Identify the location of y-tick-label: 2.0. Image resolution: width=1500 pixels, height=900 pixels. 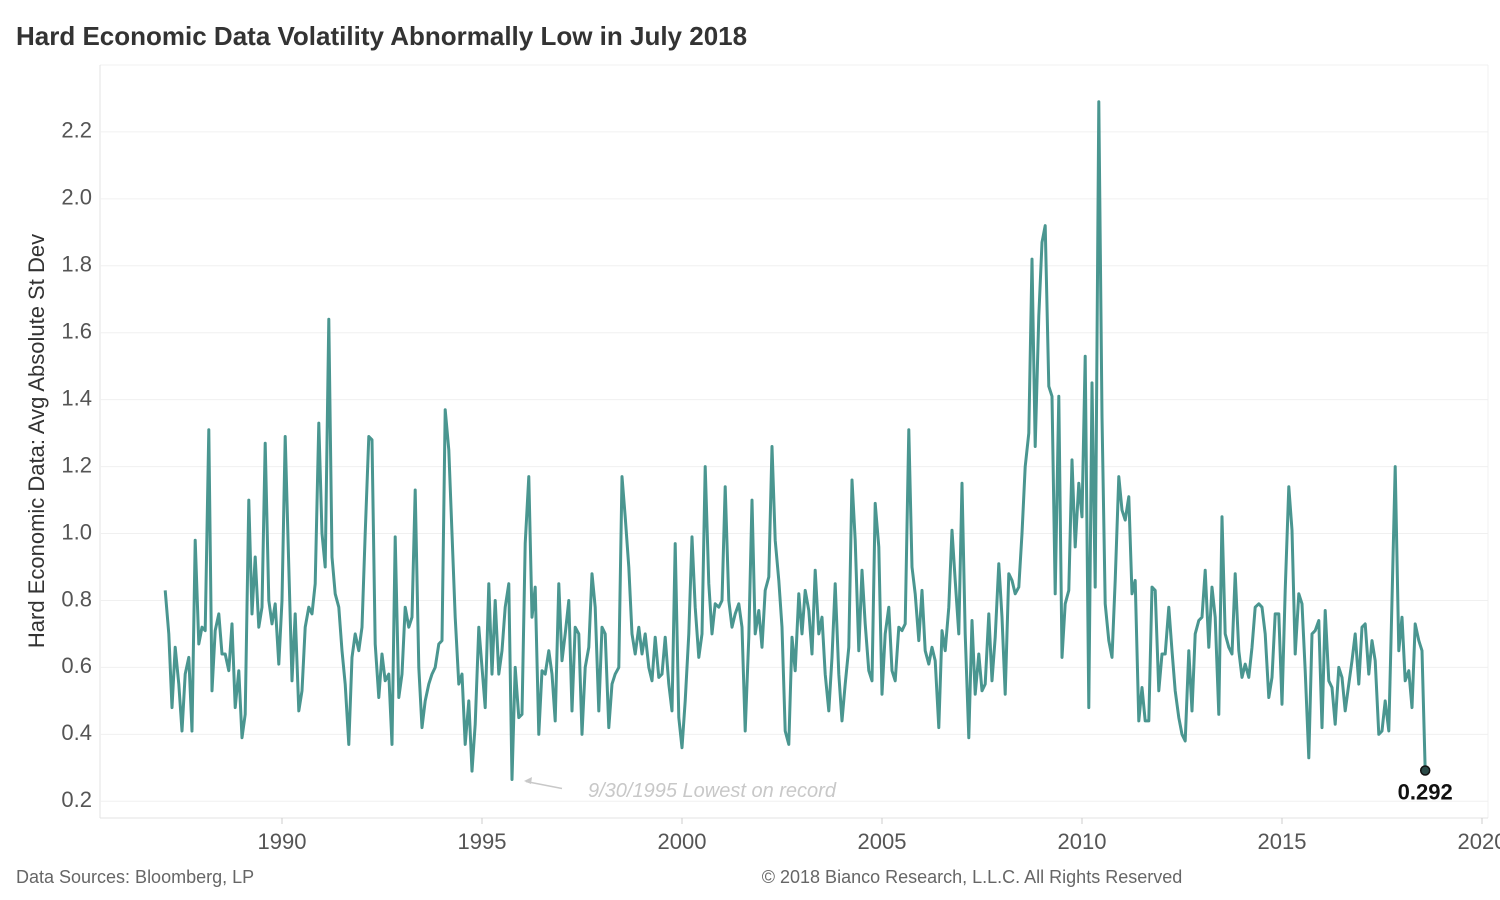
(76, 197).